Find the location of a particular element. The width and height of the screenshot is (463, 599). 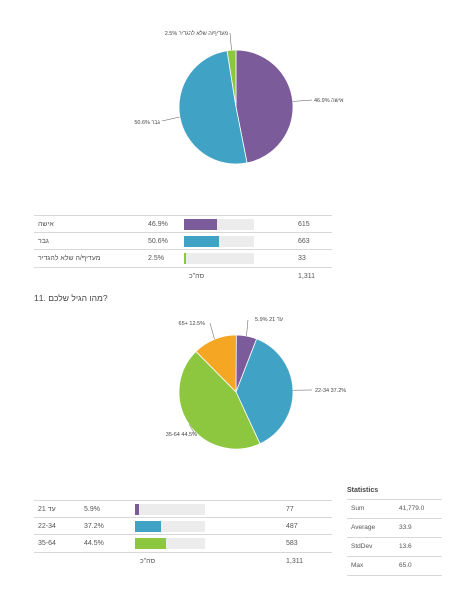

table-row: גבר 50.6% 663 is located at coordinates (183, 241).